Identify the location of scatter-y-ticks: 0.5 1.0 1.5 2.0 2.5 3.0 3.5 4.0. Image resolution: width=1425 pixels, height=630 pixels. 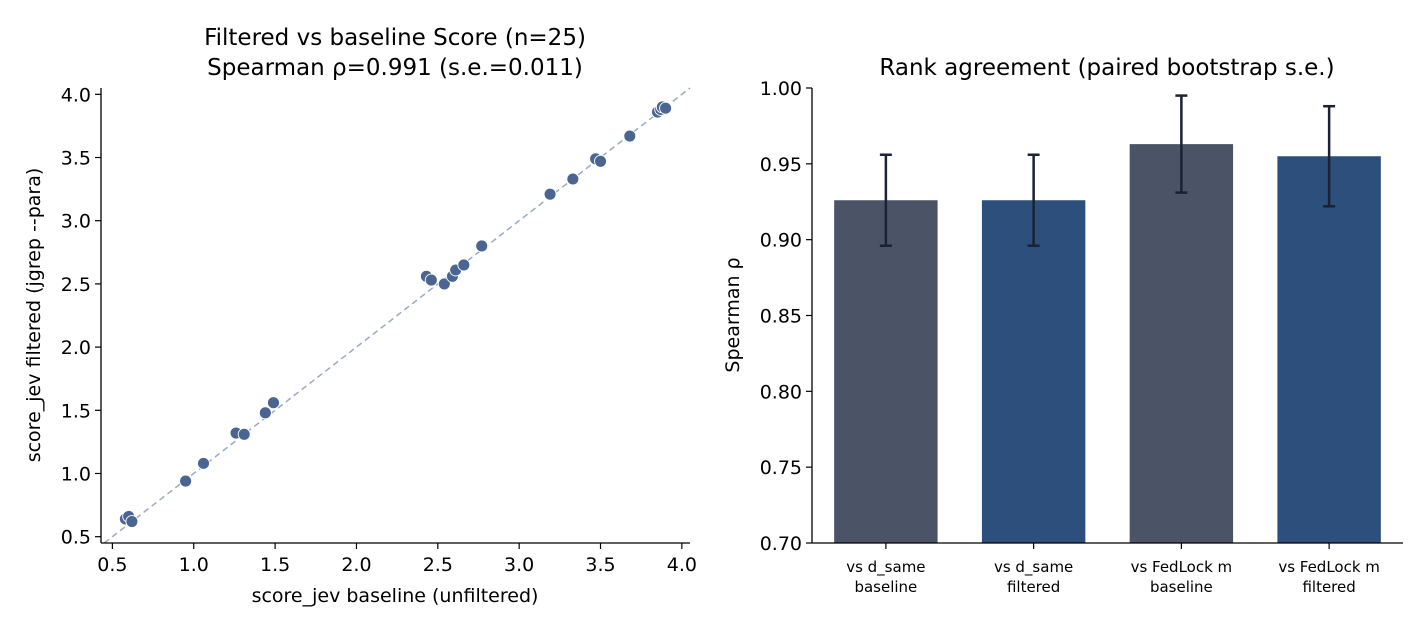
(81, 316).